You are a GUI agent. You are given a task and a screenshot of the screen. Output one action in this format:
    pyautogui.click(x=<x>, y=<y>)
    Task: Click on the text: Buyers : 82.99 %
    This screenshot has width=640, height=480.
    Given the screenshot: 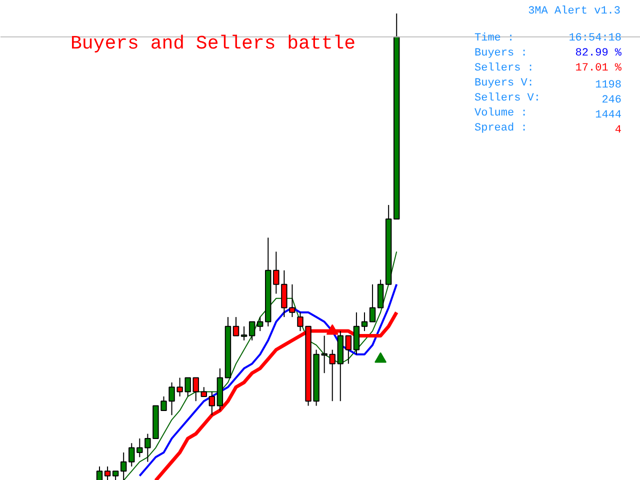 What is the action you would take?
    pyautogui.click(x=548, y=54)
    